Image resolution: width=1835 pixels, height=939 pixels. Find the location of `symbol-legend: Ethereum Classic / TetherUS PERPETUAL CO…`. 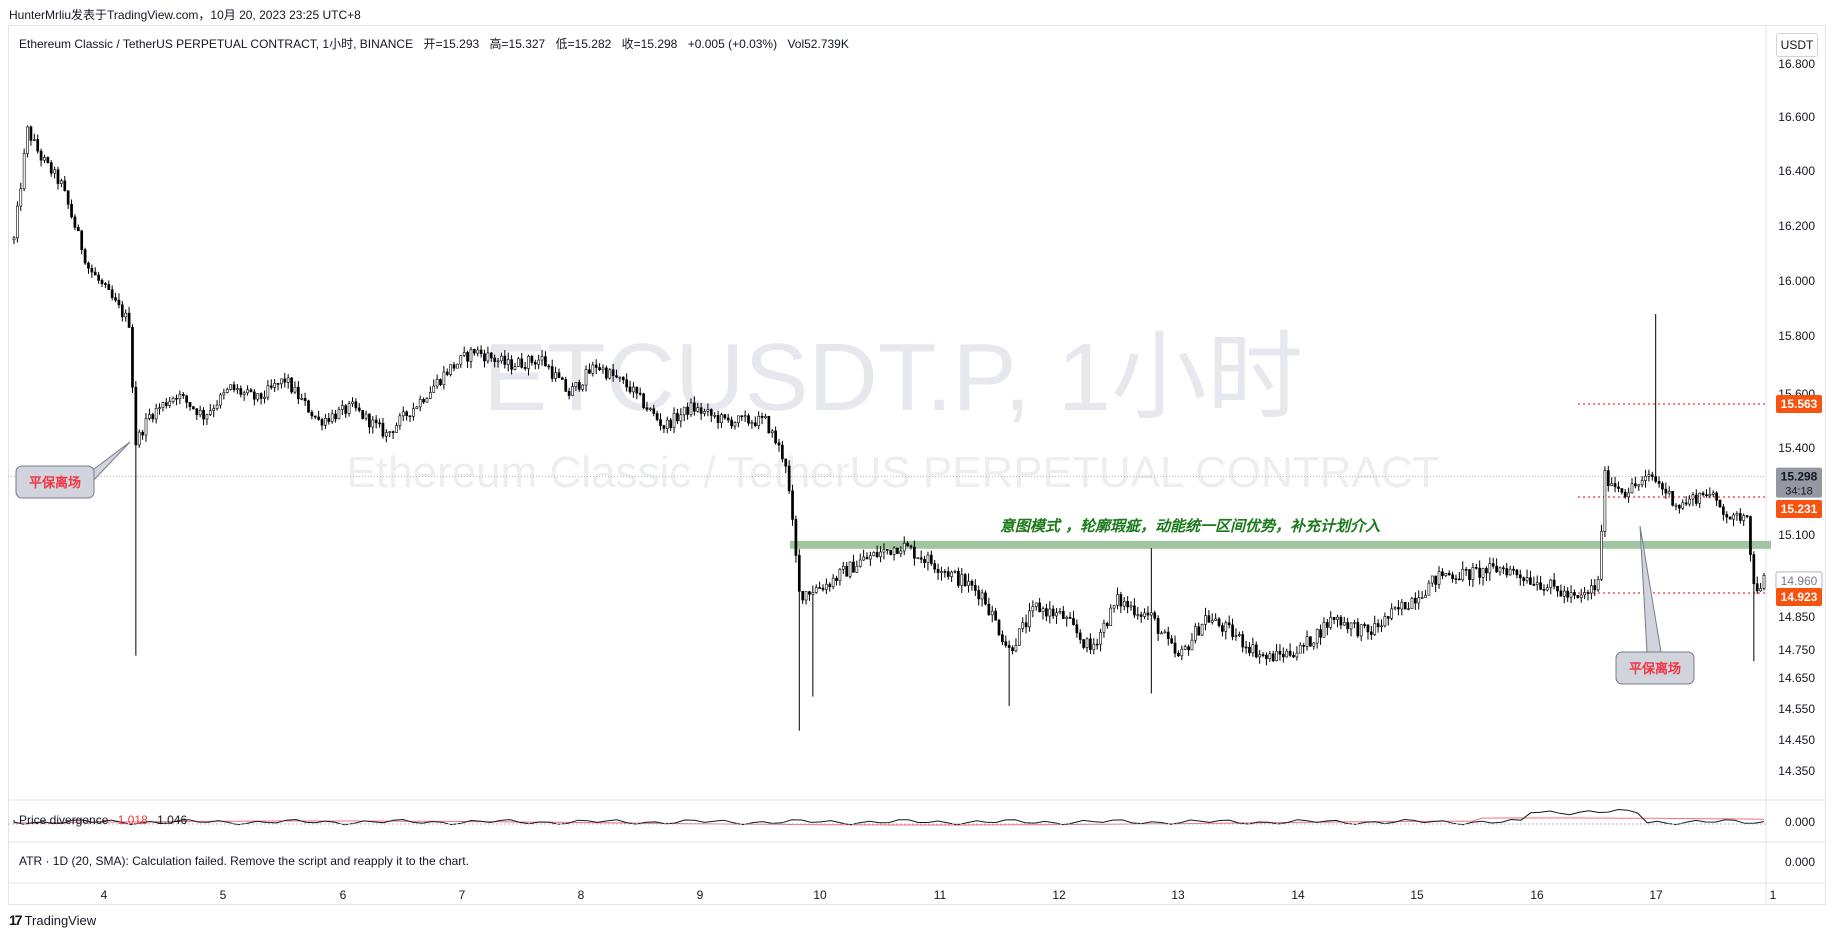

symbol-legend: Ethereum Classic / TetherUS PERPETUAL CO… is located at coordinates (437, 43).